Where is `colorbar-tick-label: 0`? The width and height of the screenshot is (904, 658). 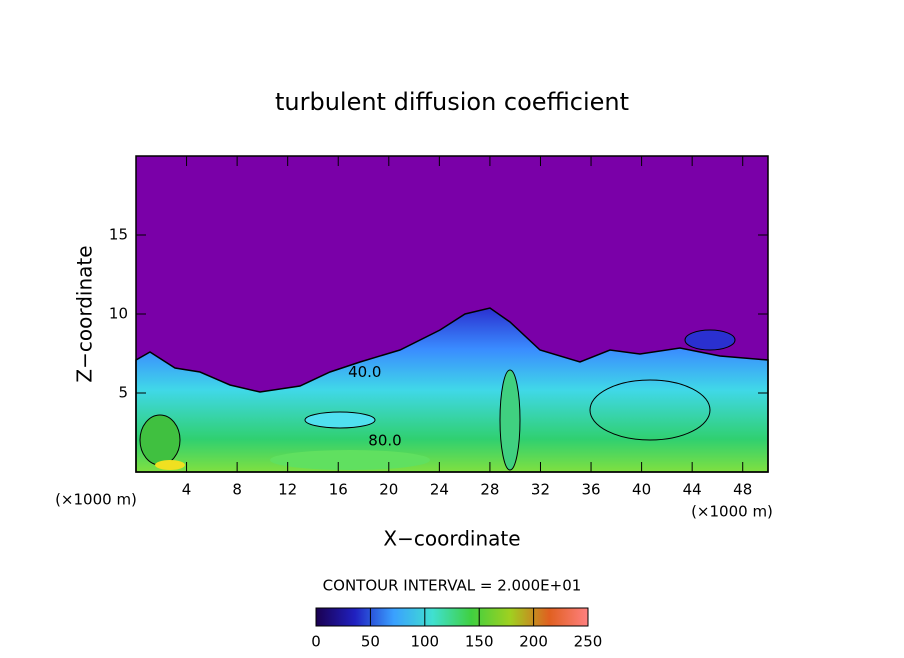 colorbar-tick-label: 0 is located at coordinates (316, 642).